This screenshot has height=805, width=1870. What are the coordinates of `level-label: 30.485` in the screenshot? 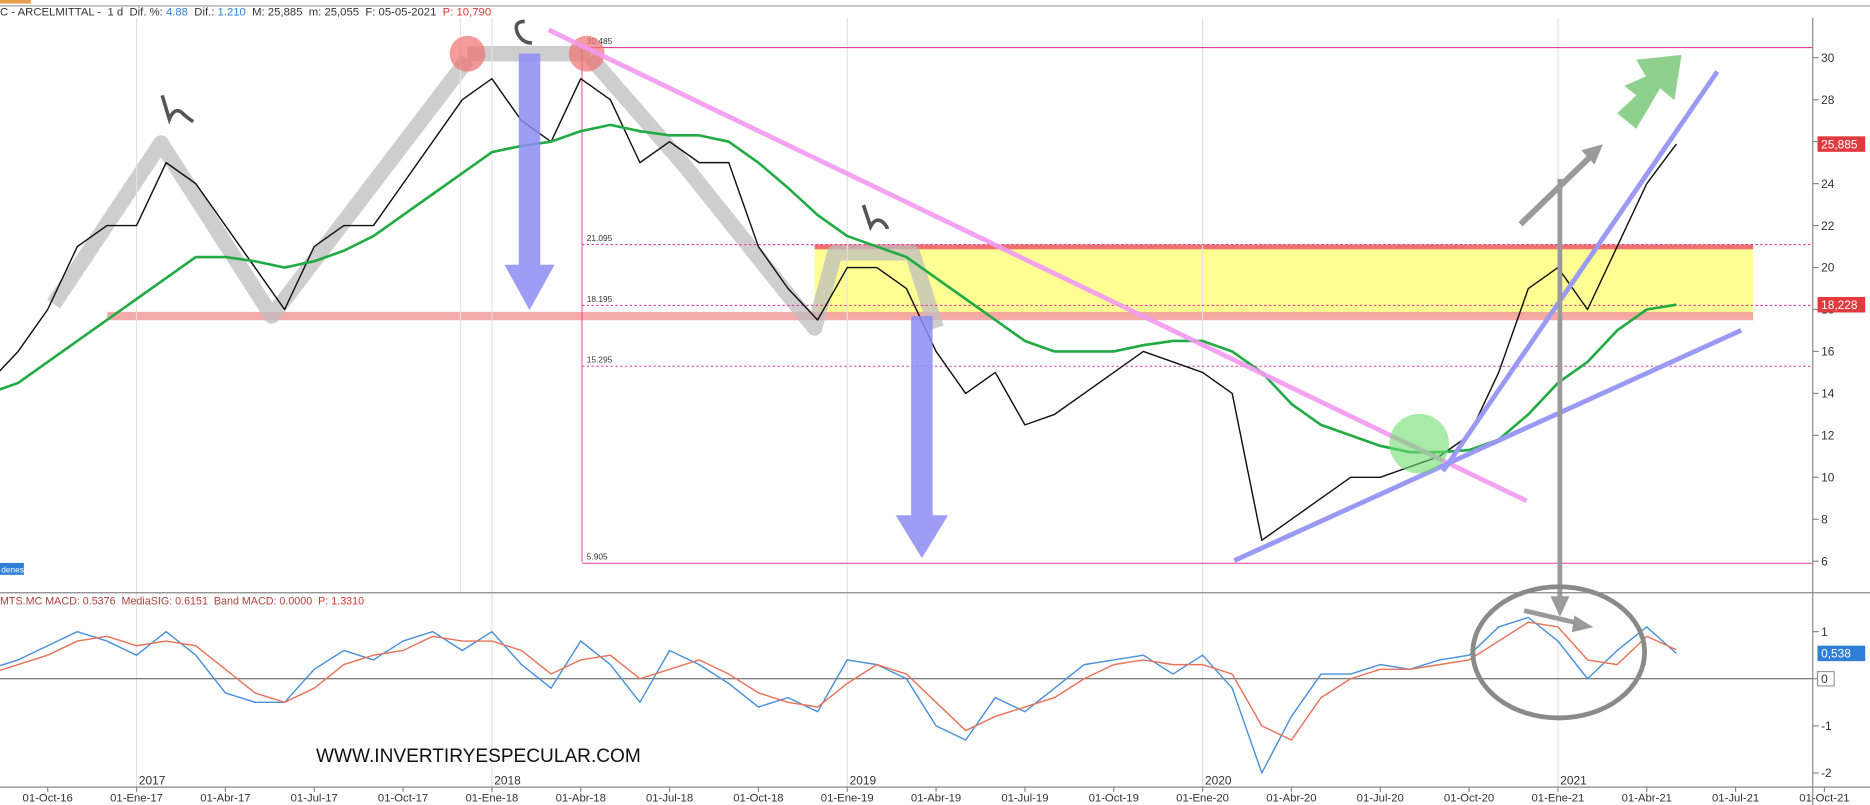 It's located at (600, 41).